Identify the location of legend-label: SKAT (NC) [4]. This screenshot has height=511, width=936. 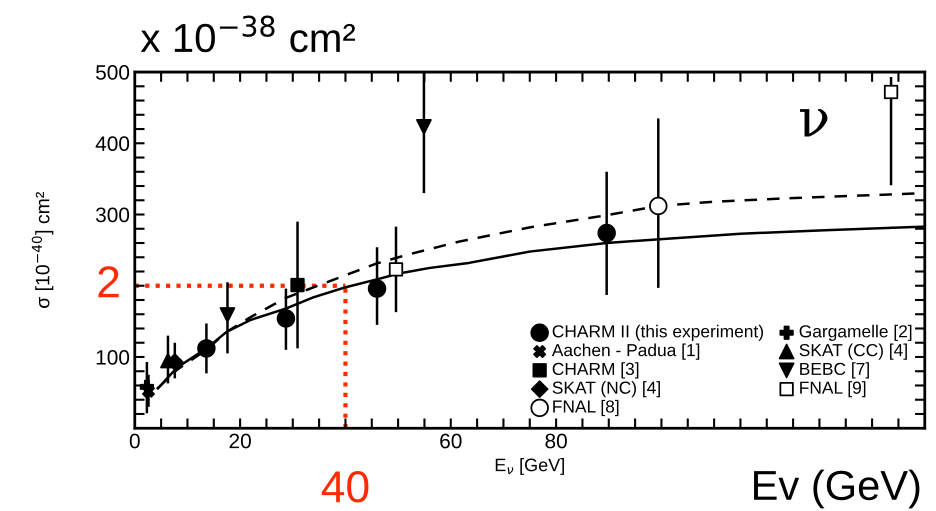
(606, 389).